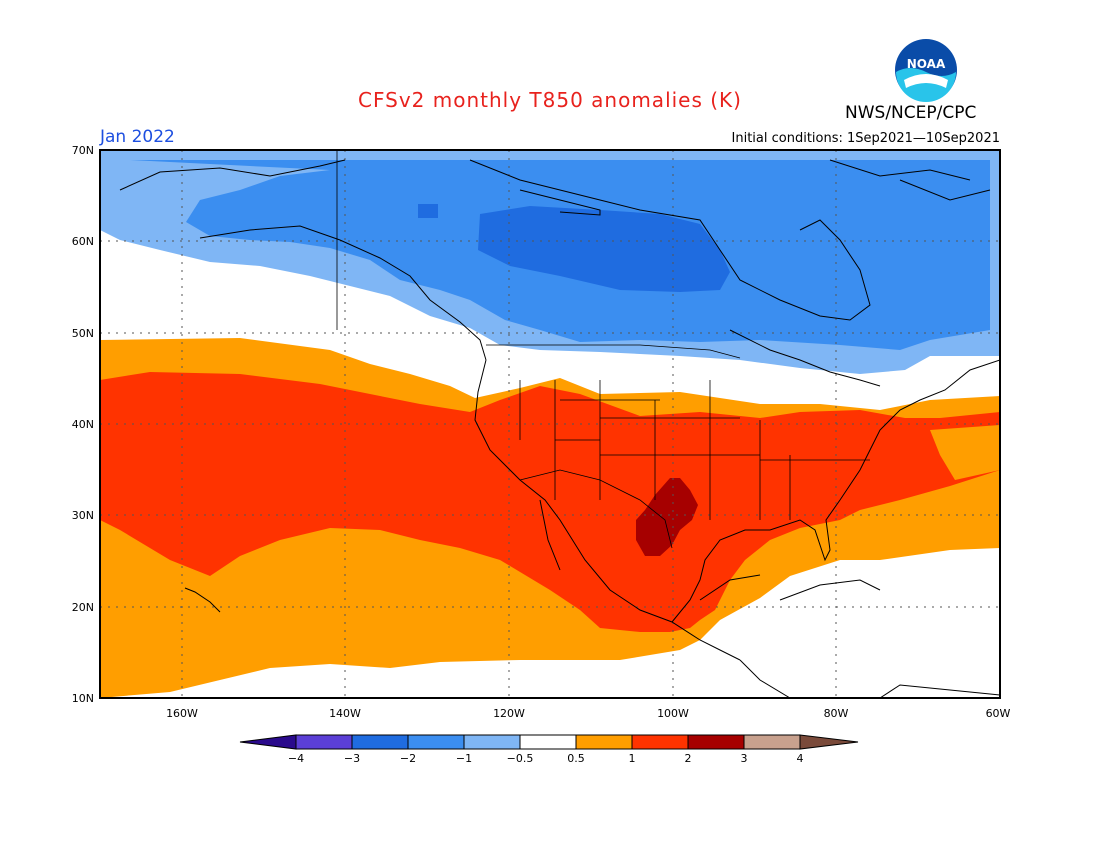  I want to click on lon-tick-label: 140W, so click(345, 713).